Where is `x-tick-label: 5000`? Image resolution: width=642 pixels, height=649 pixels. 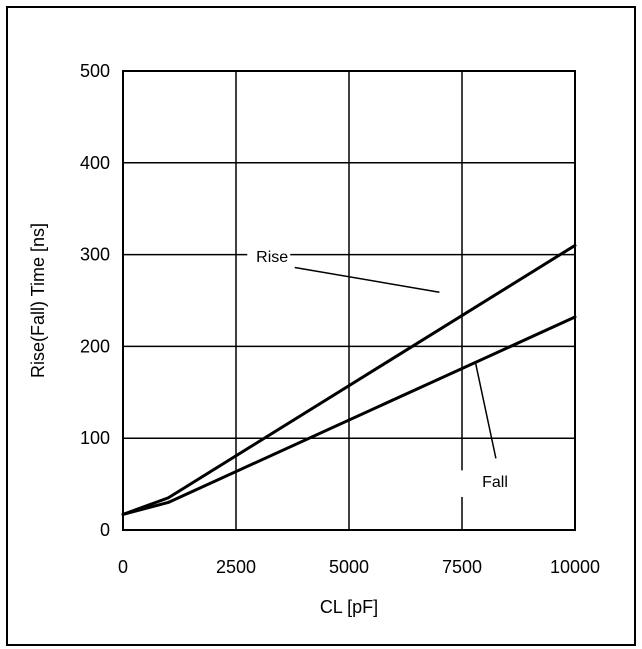
x-tick-label: 5000 is located at coordinates (349, 567).